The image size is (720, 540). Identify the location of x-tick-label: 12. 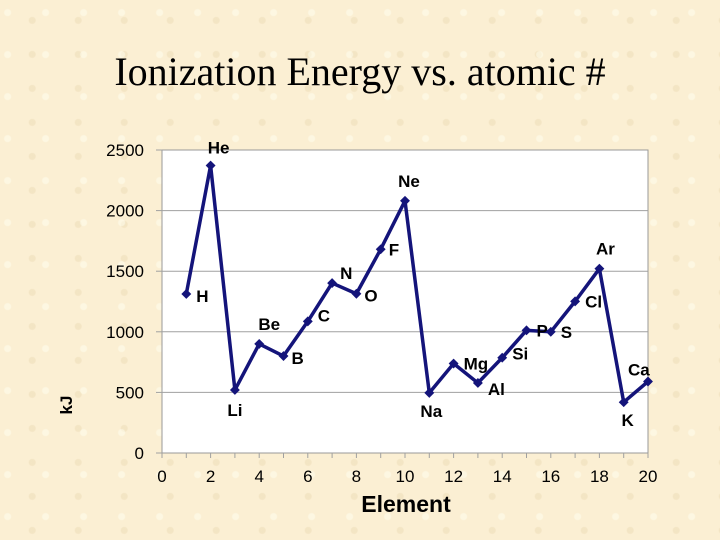
(453, 476).